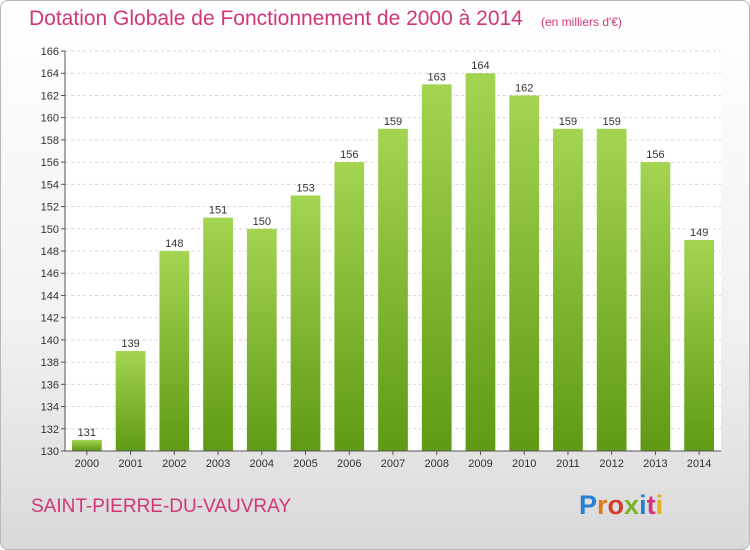 This screenshot has width=750, height=550. I want to click on x-tick-label: 2014, so click(699, 464).